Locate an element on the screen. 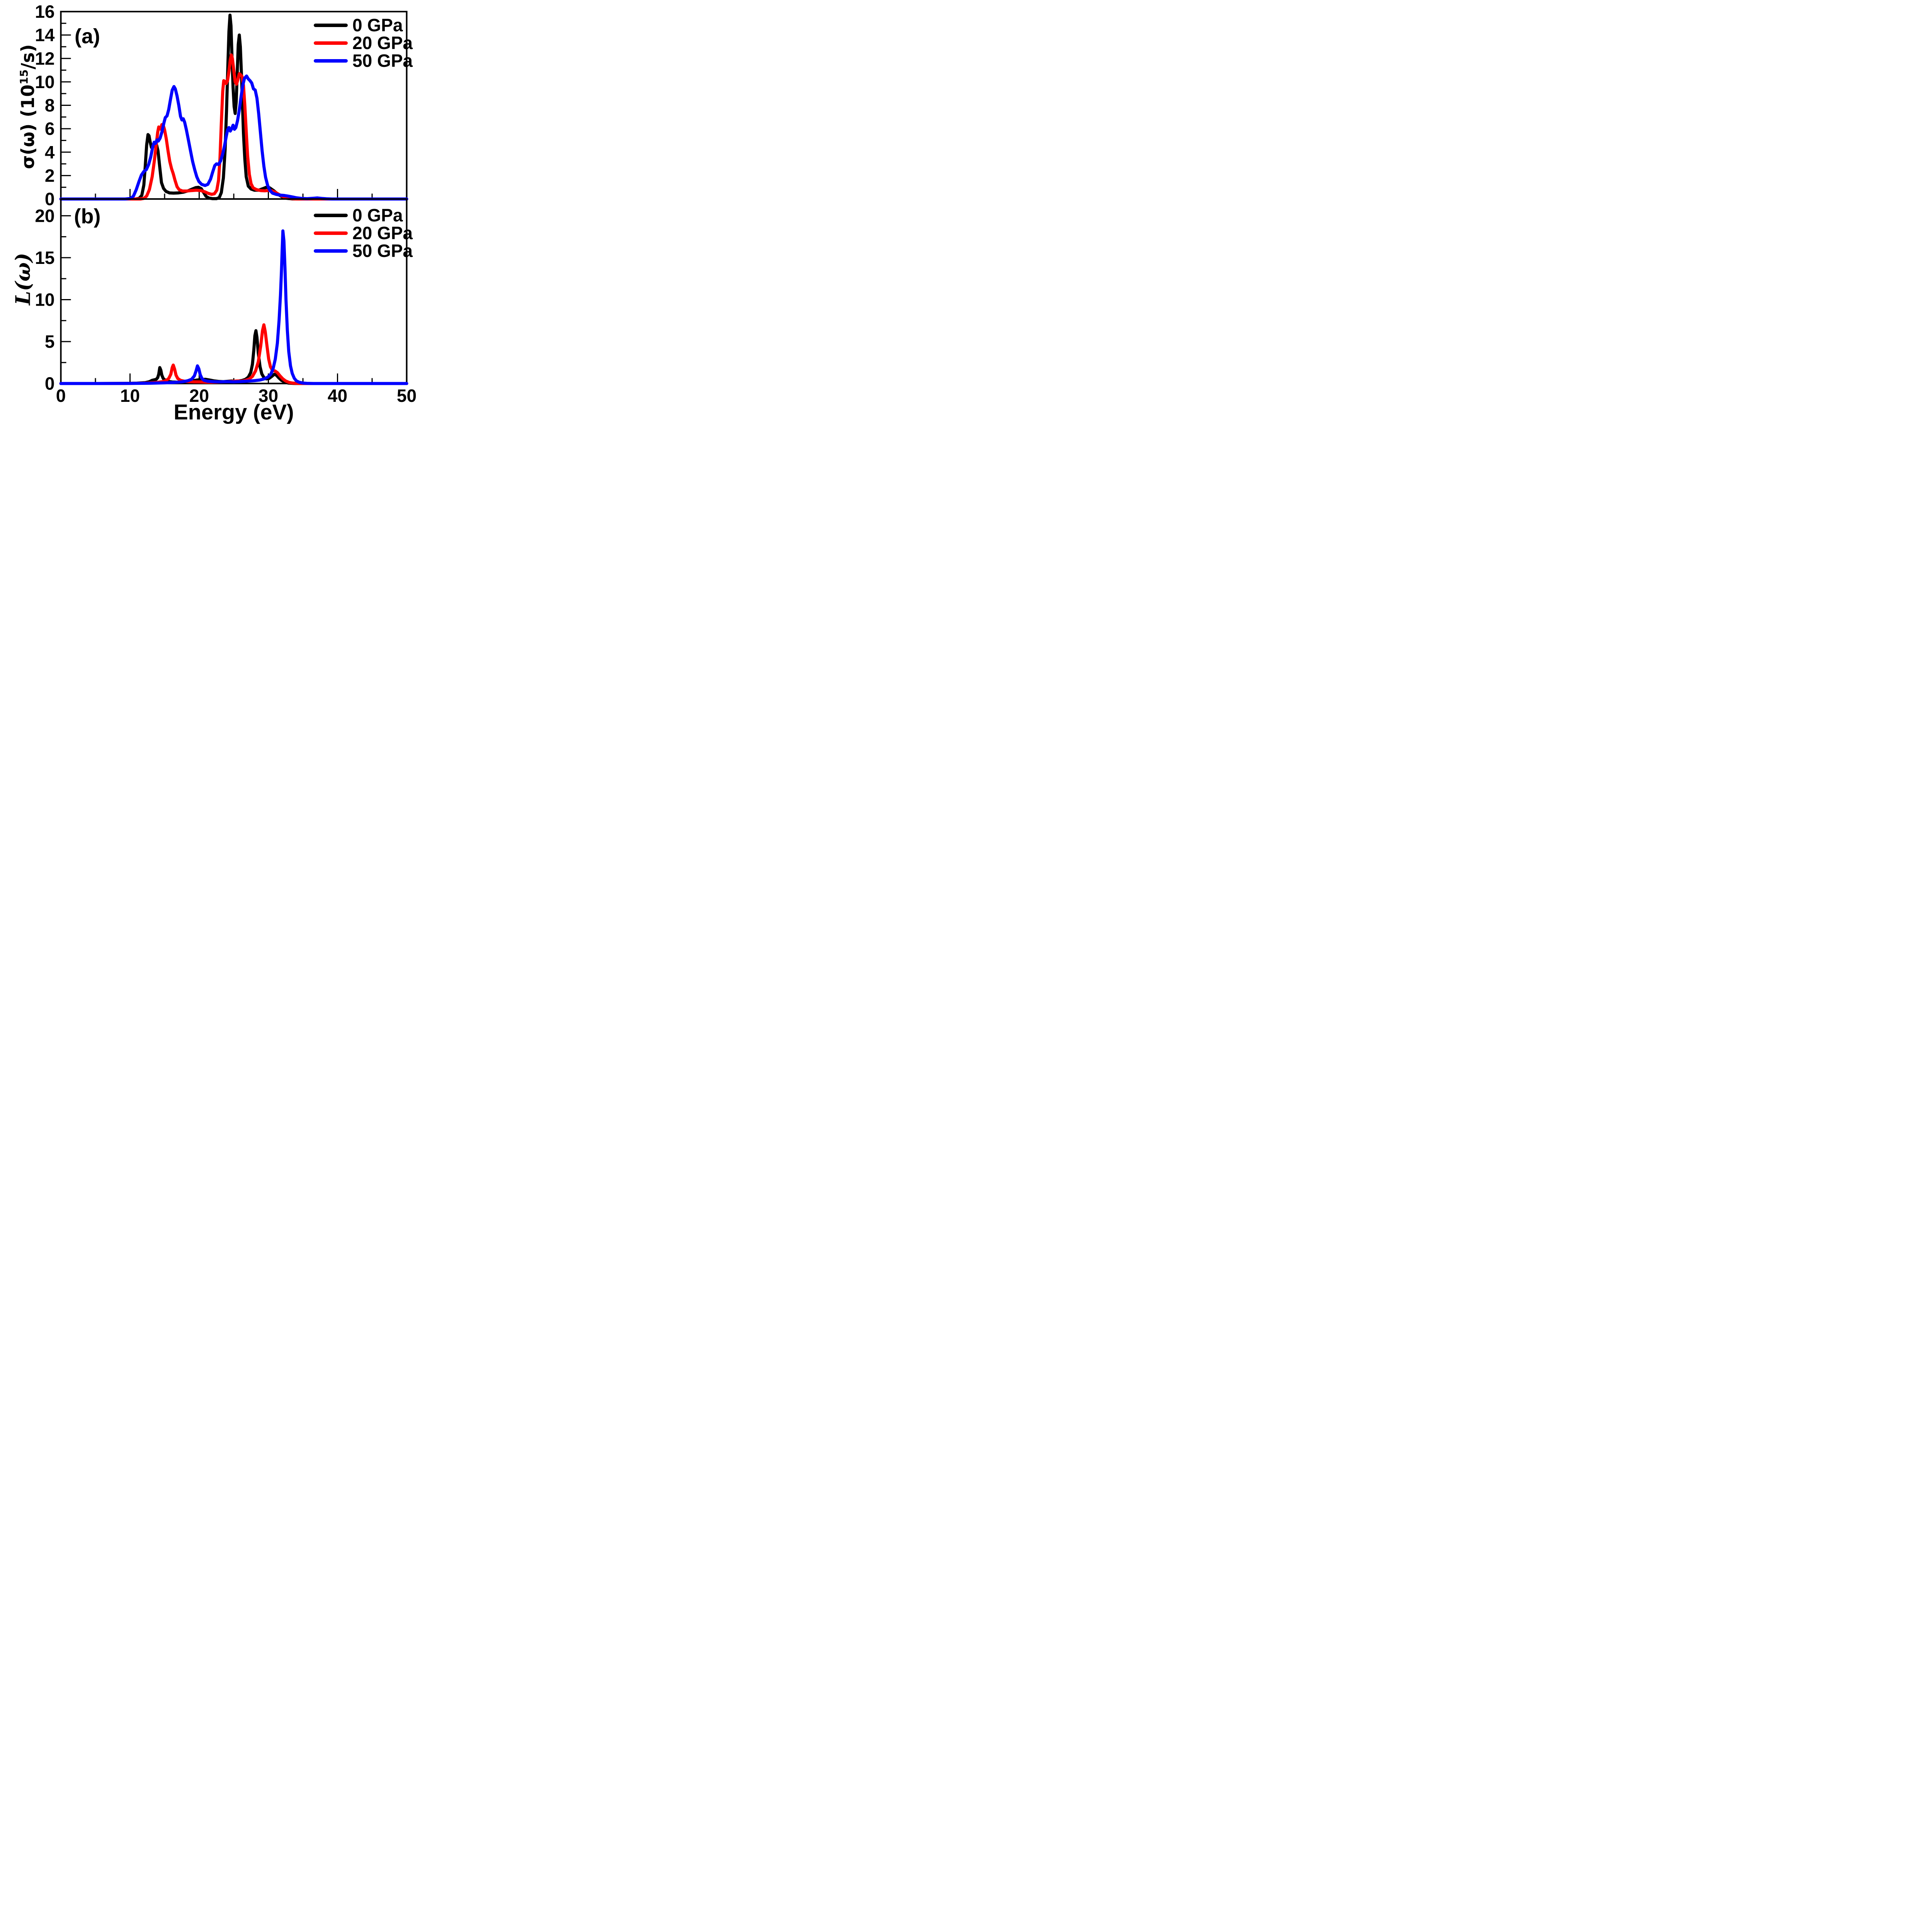 This screenshot has height=1932, width=1932. y-axis-label-suffix: /s) is located at coordinates (27, 57).